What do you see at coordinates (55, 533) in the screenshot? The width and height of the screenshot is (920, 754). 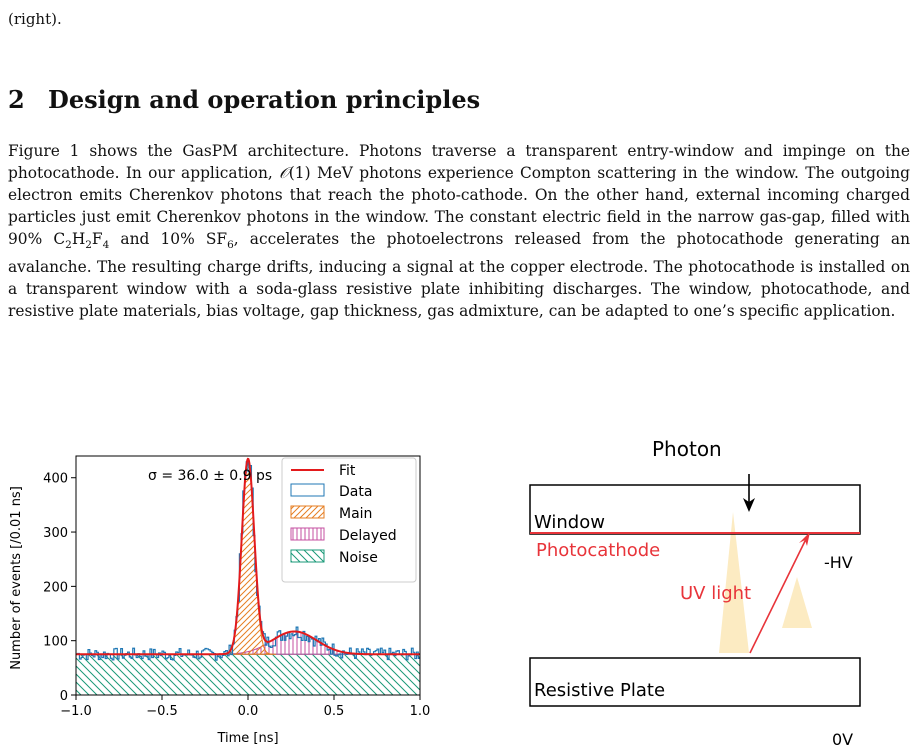 I see `y-tick-label: 300` at bounding box center [55, 533].